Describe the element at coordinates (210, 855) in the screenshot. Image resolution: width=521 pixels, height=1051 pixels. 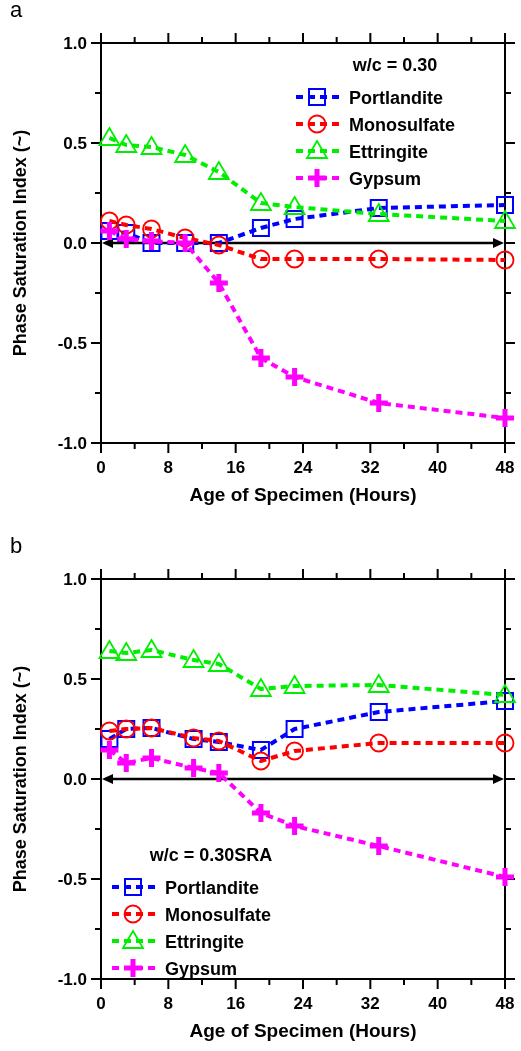
I see `legend-title: w/c = 0.30SRA` at that location.